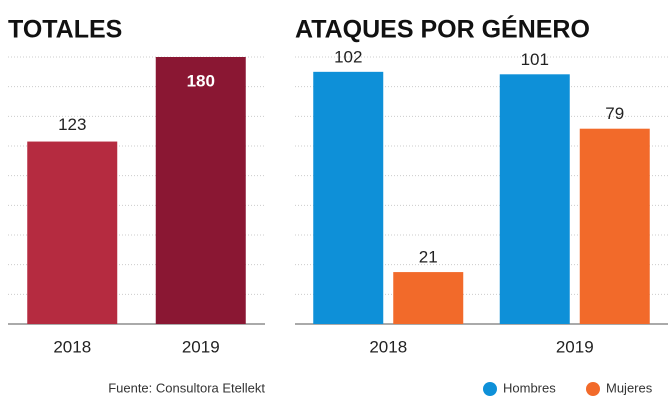  I want to click on chart-title: ATAQUES POR GÉNERO, so click(442, 29).